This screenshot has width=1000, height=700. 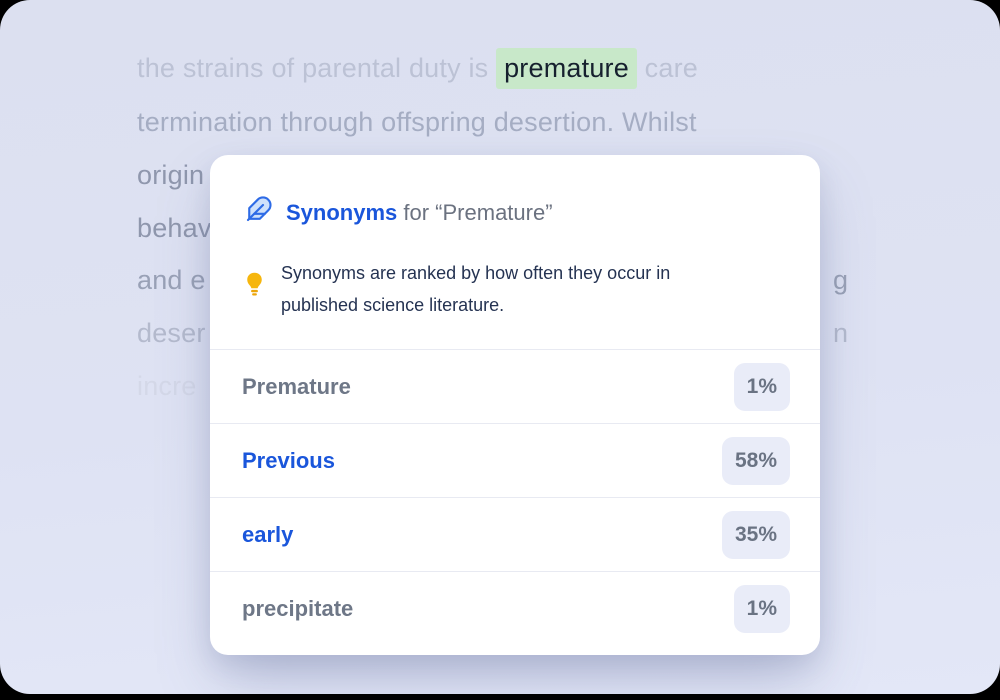 I want to click on popup-header: Synonyms for “Premature”, so click(x=398, y=212).